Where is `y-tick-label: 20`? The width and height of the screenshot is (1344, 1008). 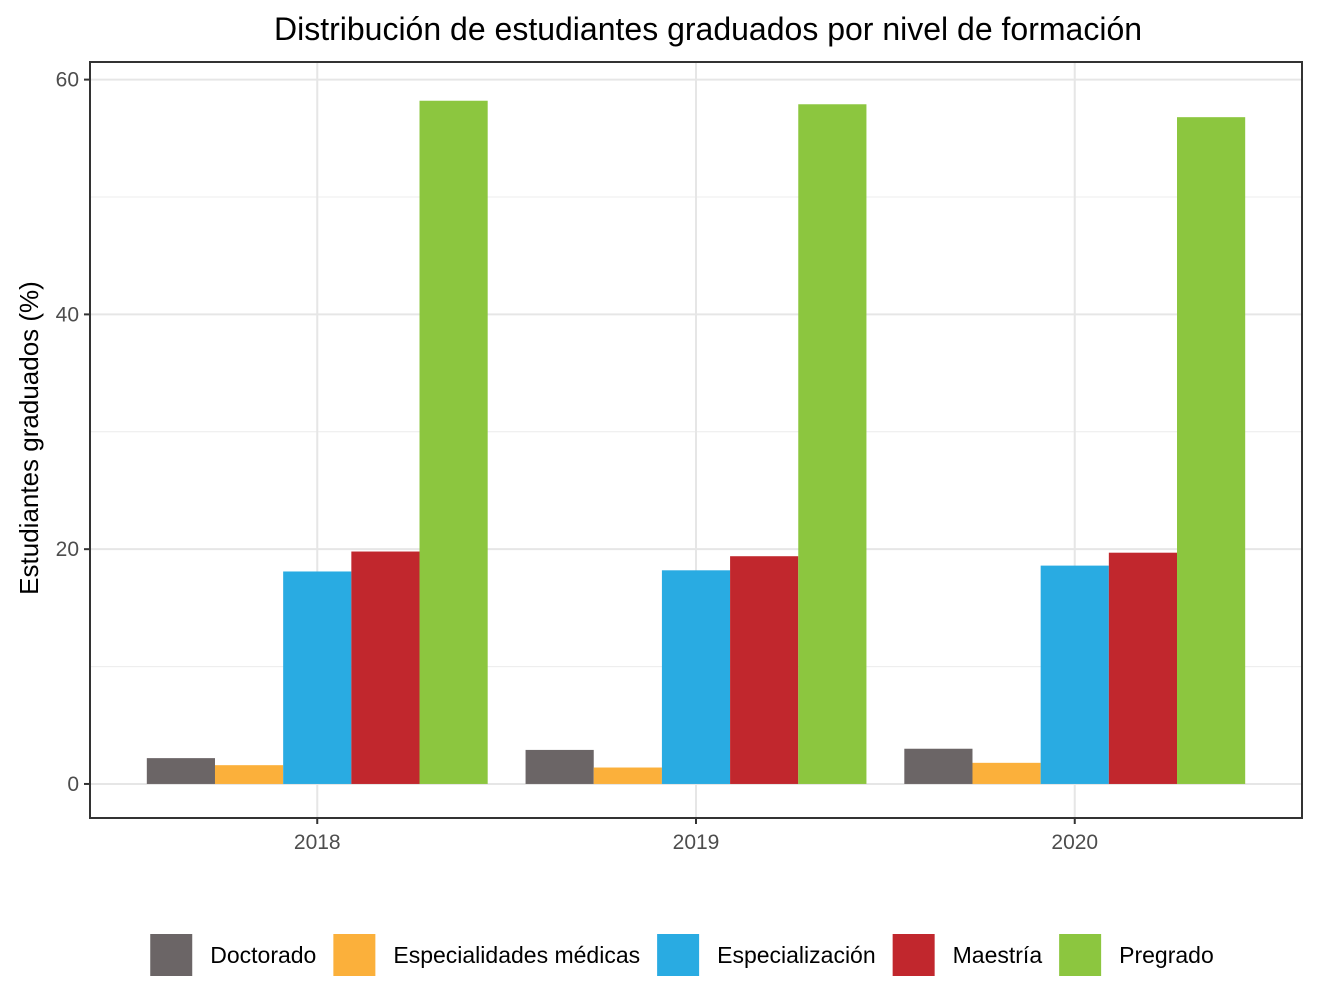
y-tick-label: 20 is located at coordinates (67, 549).